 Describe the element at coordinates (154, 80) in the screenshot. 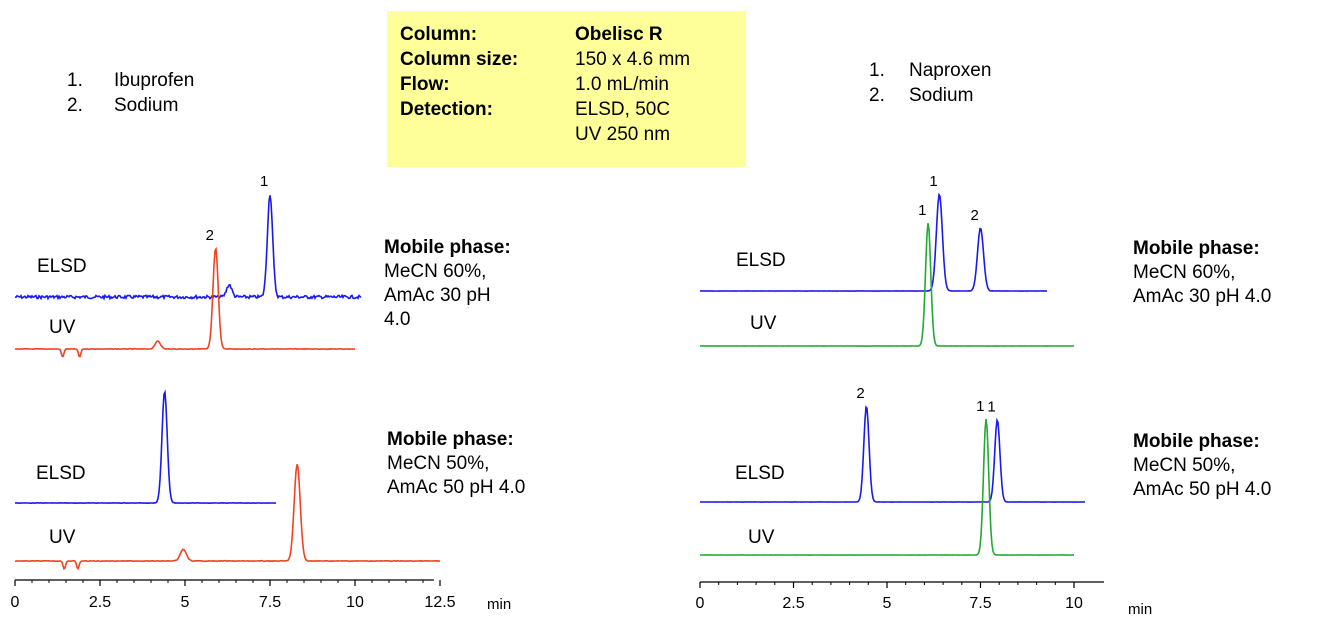

I see `legend-name: Ibuprofen` at that location.